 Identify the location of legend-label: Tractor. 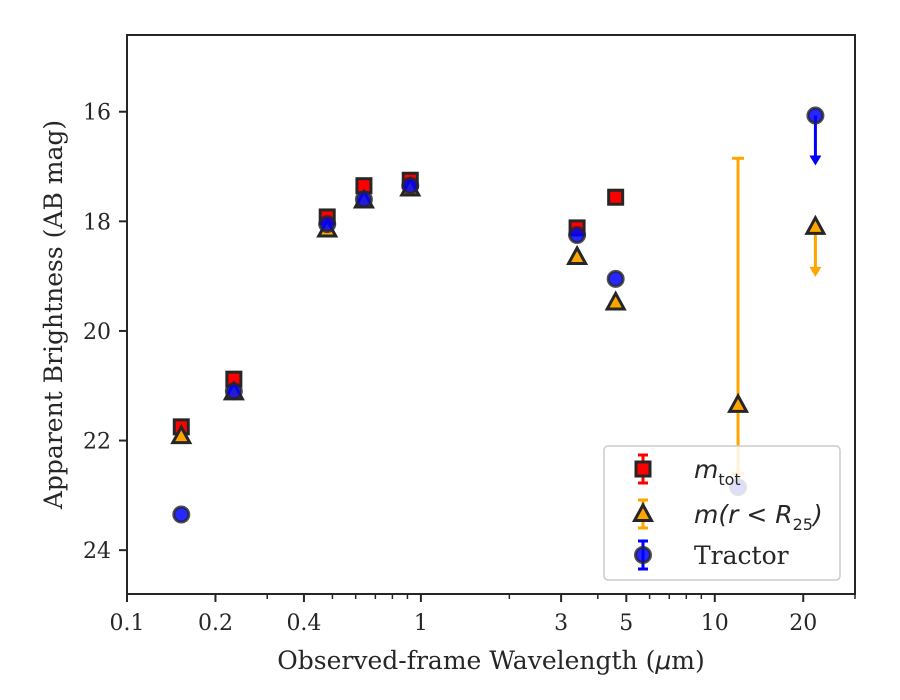
(741, 555).